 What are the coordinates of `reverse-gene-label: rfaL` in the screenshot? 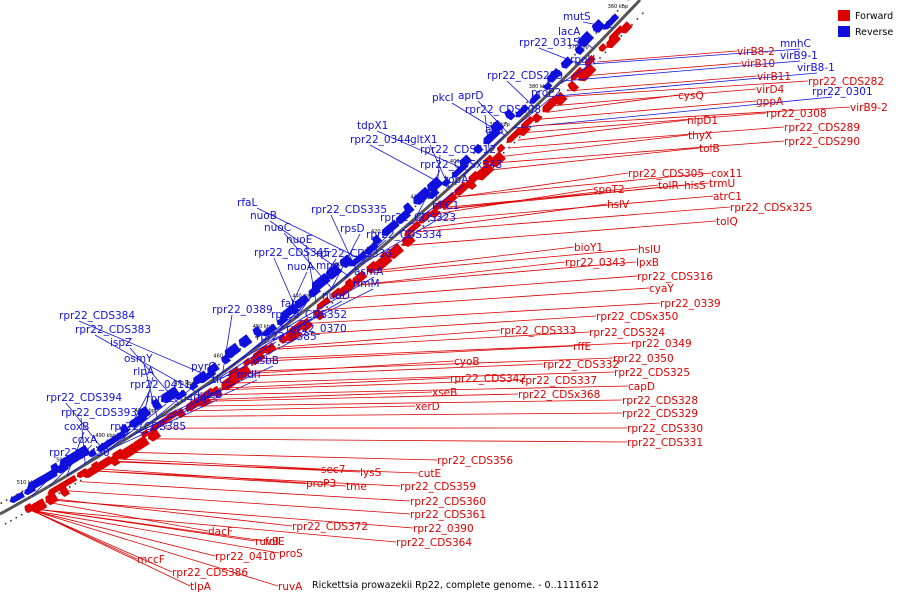 It's located at (247, 203).